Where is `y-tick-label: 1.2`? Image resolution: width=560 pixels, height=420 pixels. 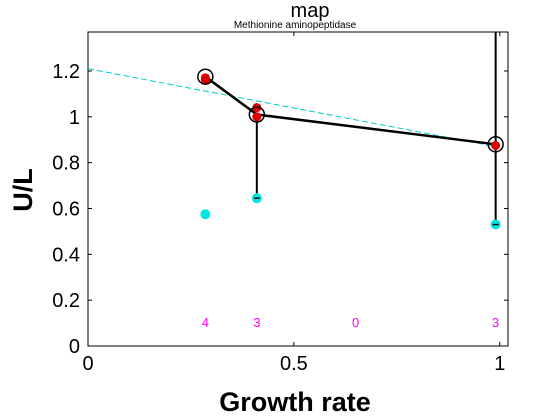 y-tick-label: 1.2 is located at coordinates (66, 72).